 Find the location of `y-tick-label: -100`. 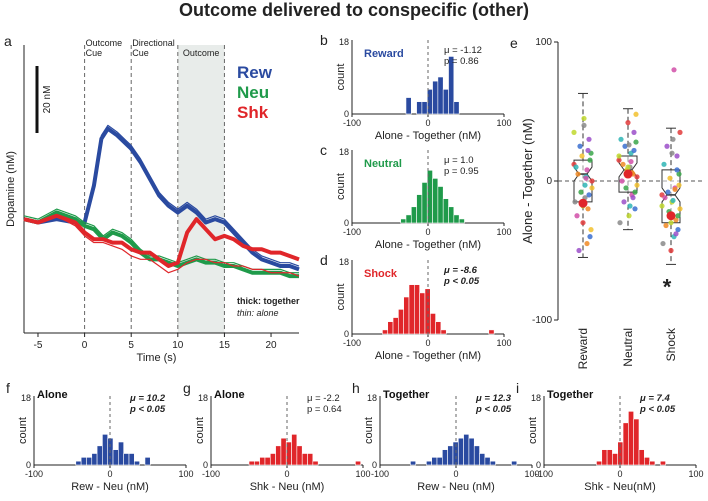

y-tick-label: -100 is located at coordinates (542, 320).